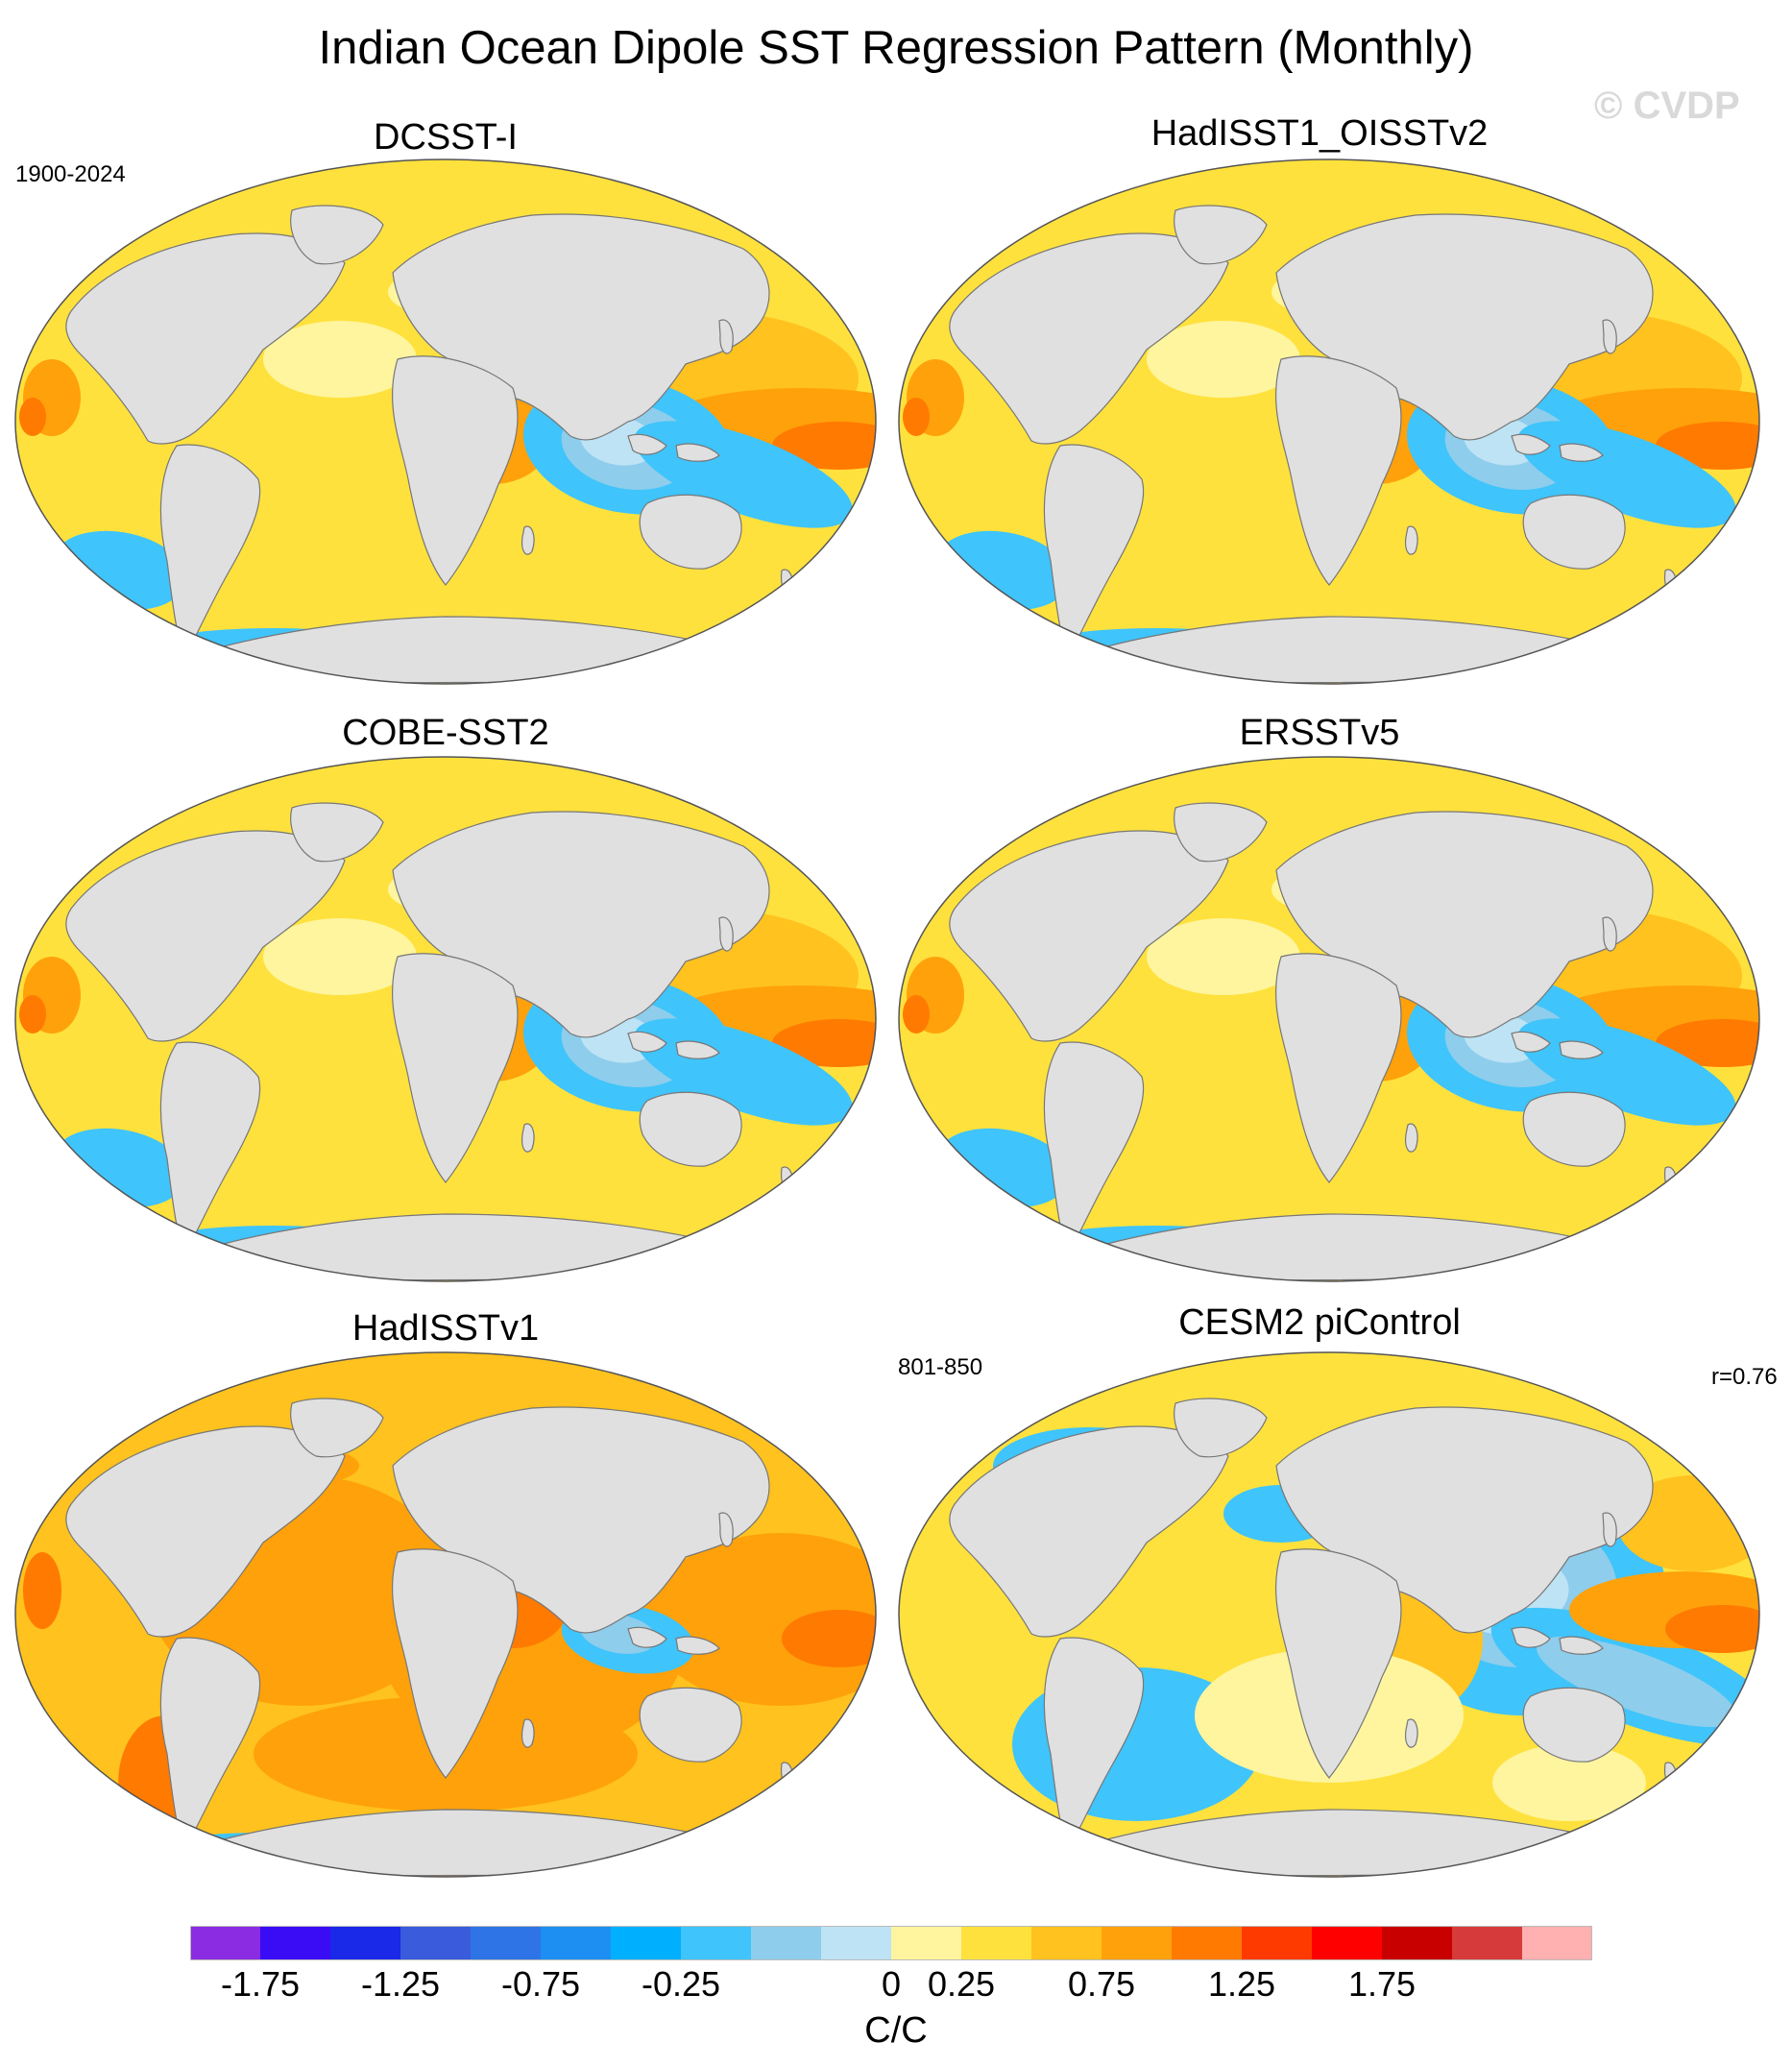 This screenshot has height=2067, width=1792. What do you see at coordinates (1319, 733) in the screenshot?
I see `panel-title-ersst: ERSSTv5` at bounding box center [1319, 733].